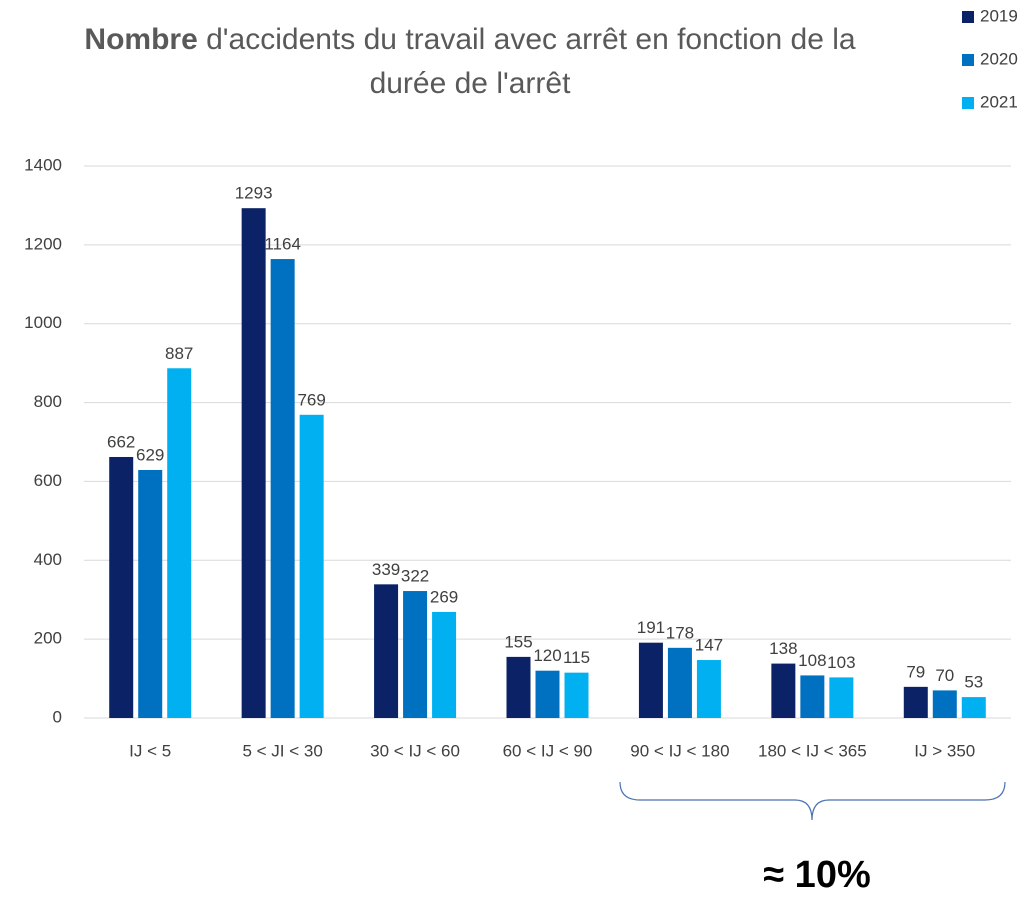  What do you see at coordinates (576, 657) in the screenshot?
I see `data-label: 115` at bounding box center [576, 657].